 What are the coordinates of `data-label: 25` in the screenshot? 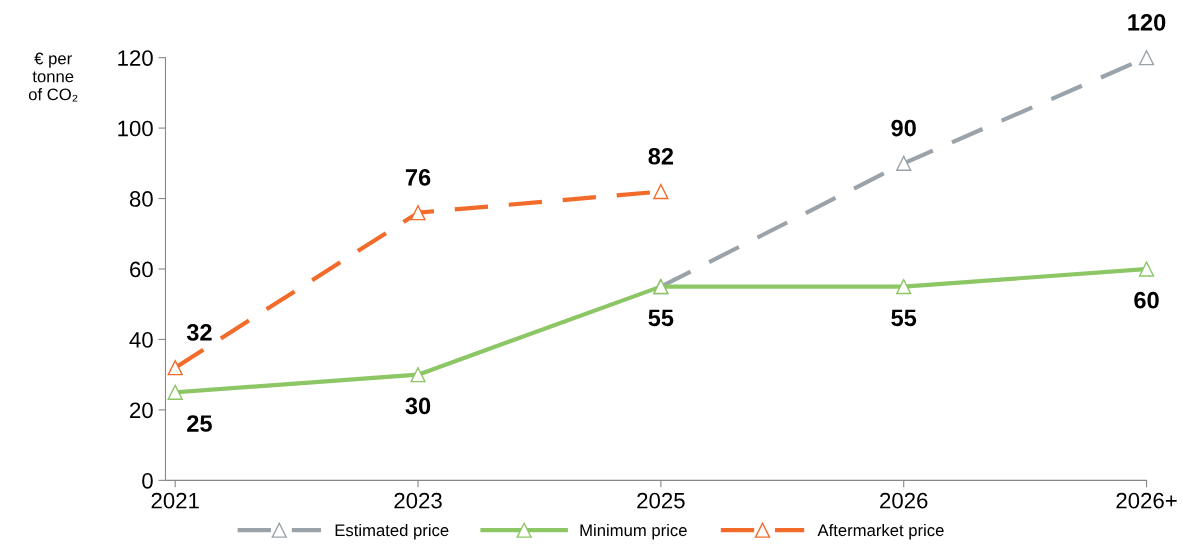 It's located at (199, 423).